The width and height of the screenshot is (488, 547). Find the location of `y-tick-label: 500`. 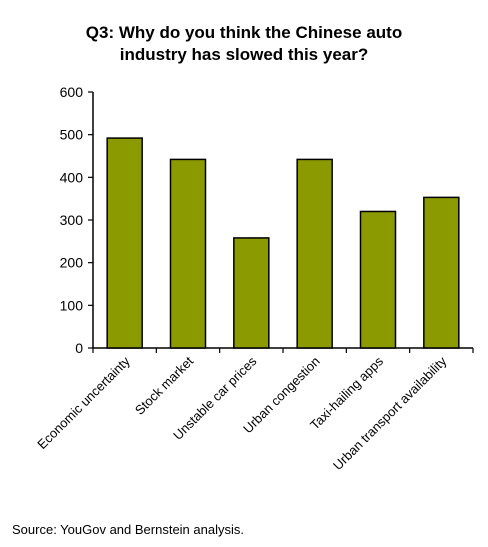

y-tick-label: 500 is located at coordinates (72, 135).